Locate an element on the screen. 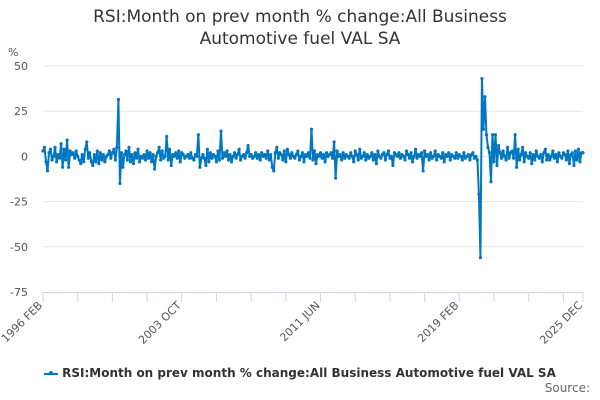 The width and height of the screenshot is (600, 400). y-tick-label: -75 is located at coordinates (19, 292).